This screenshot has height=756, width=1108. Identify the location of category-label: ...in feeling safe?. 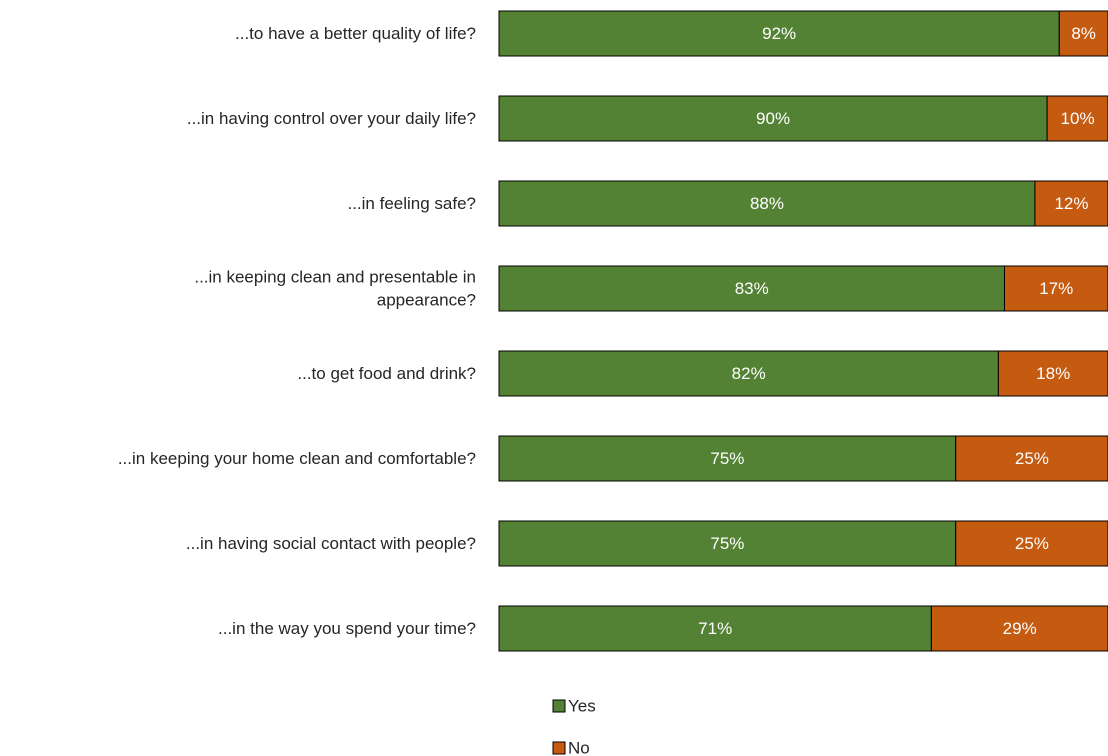
(411, 203).